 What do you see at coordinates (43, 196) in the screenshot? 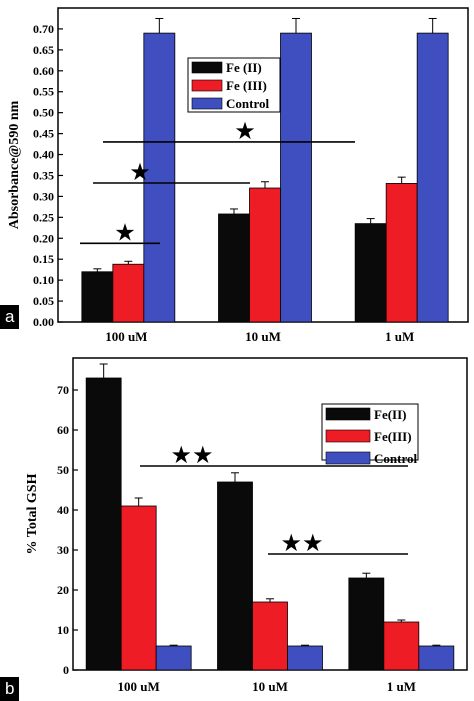
I see `y-tick-label: 0.30` at bounding box center [43, 196].